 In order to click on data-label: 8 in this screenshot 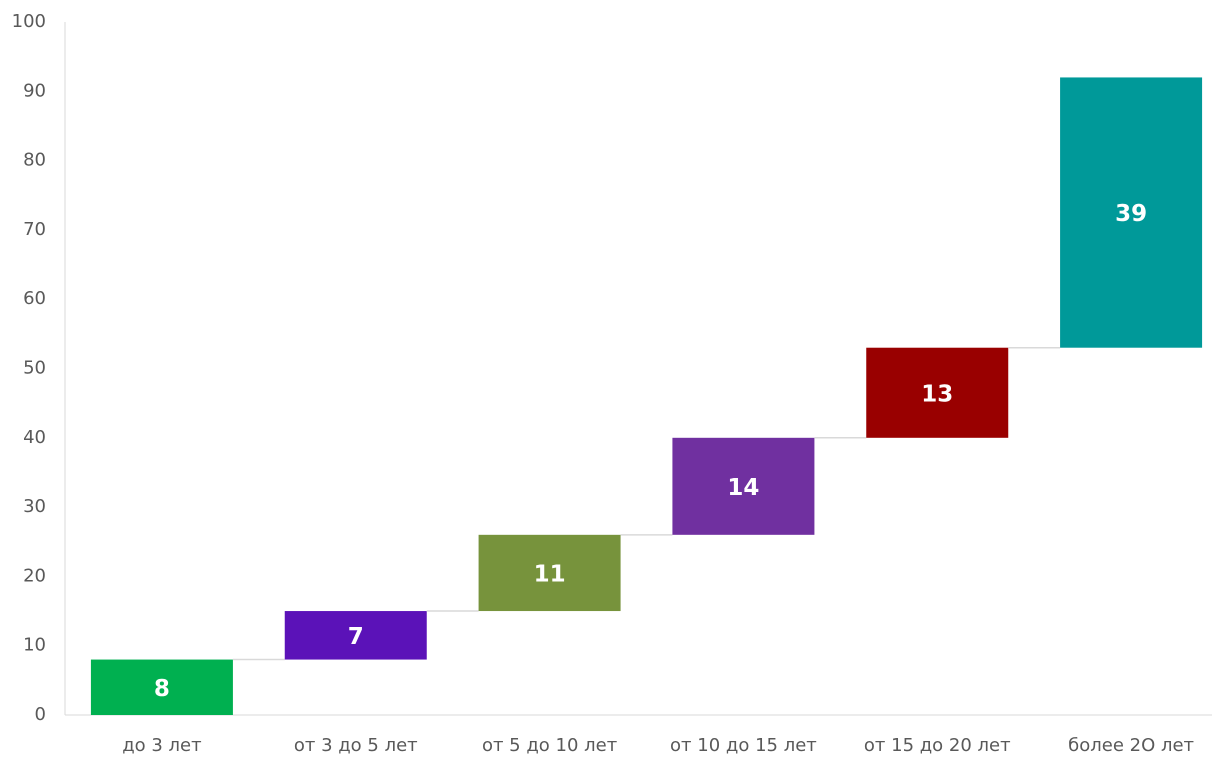, I will do `click(162, 689)`.